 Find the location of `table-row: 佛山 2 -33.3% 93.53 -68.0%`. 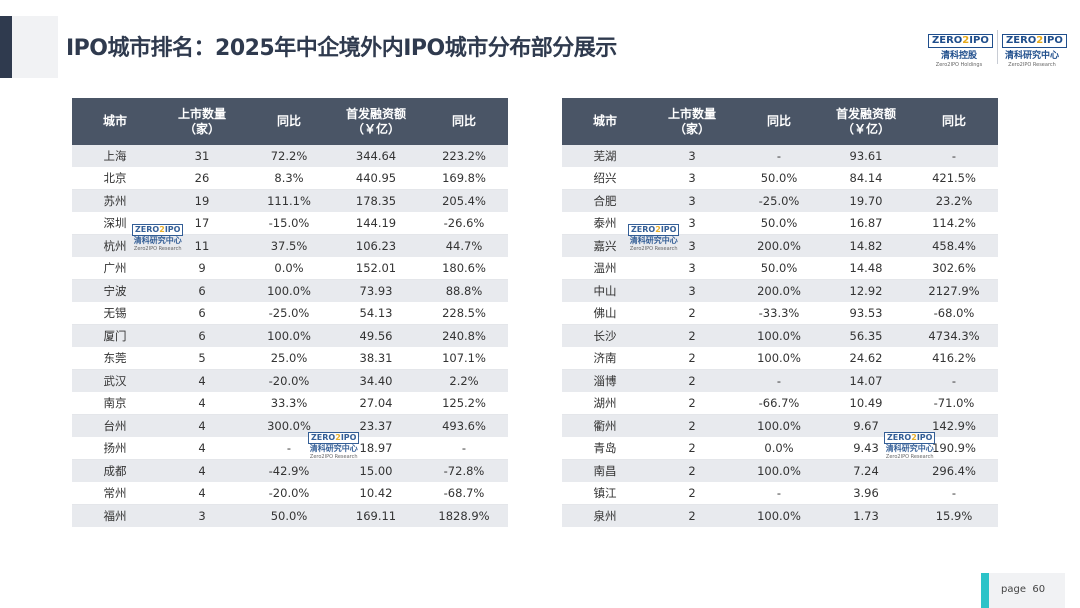

table-row: 佛山 2 -33.3% 93.53 -68.0% is located at coordinates (780, 313).